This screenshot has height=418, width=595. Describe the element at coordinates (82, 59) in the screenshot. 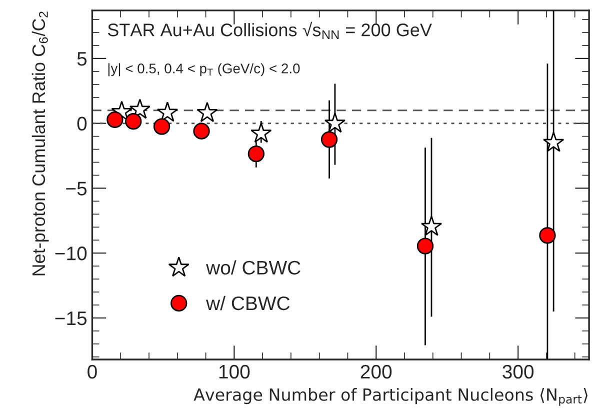

I see `y-tick-label: 5` at that location.